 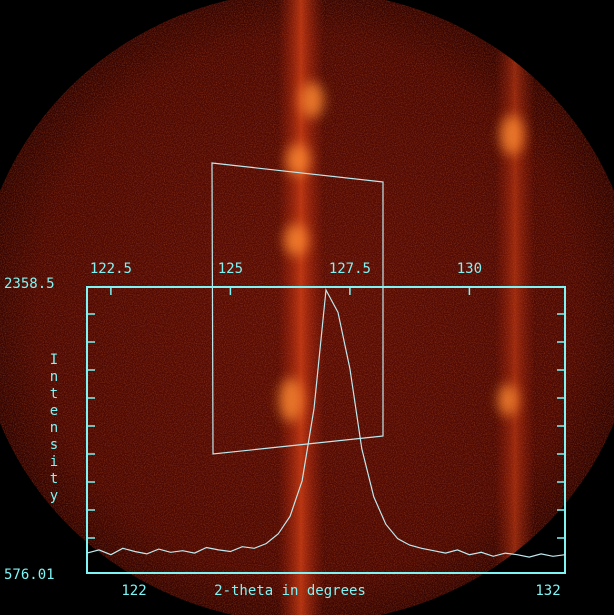 What do you see at coordinates (230, 269) in the screenshot?
I see `x-tick-label: 125` at bounding box center [230, 269].